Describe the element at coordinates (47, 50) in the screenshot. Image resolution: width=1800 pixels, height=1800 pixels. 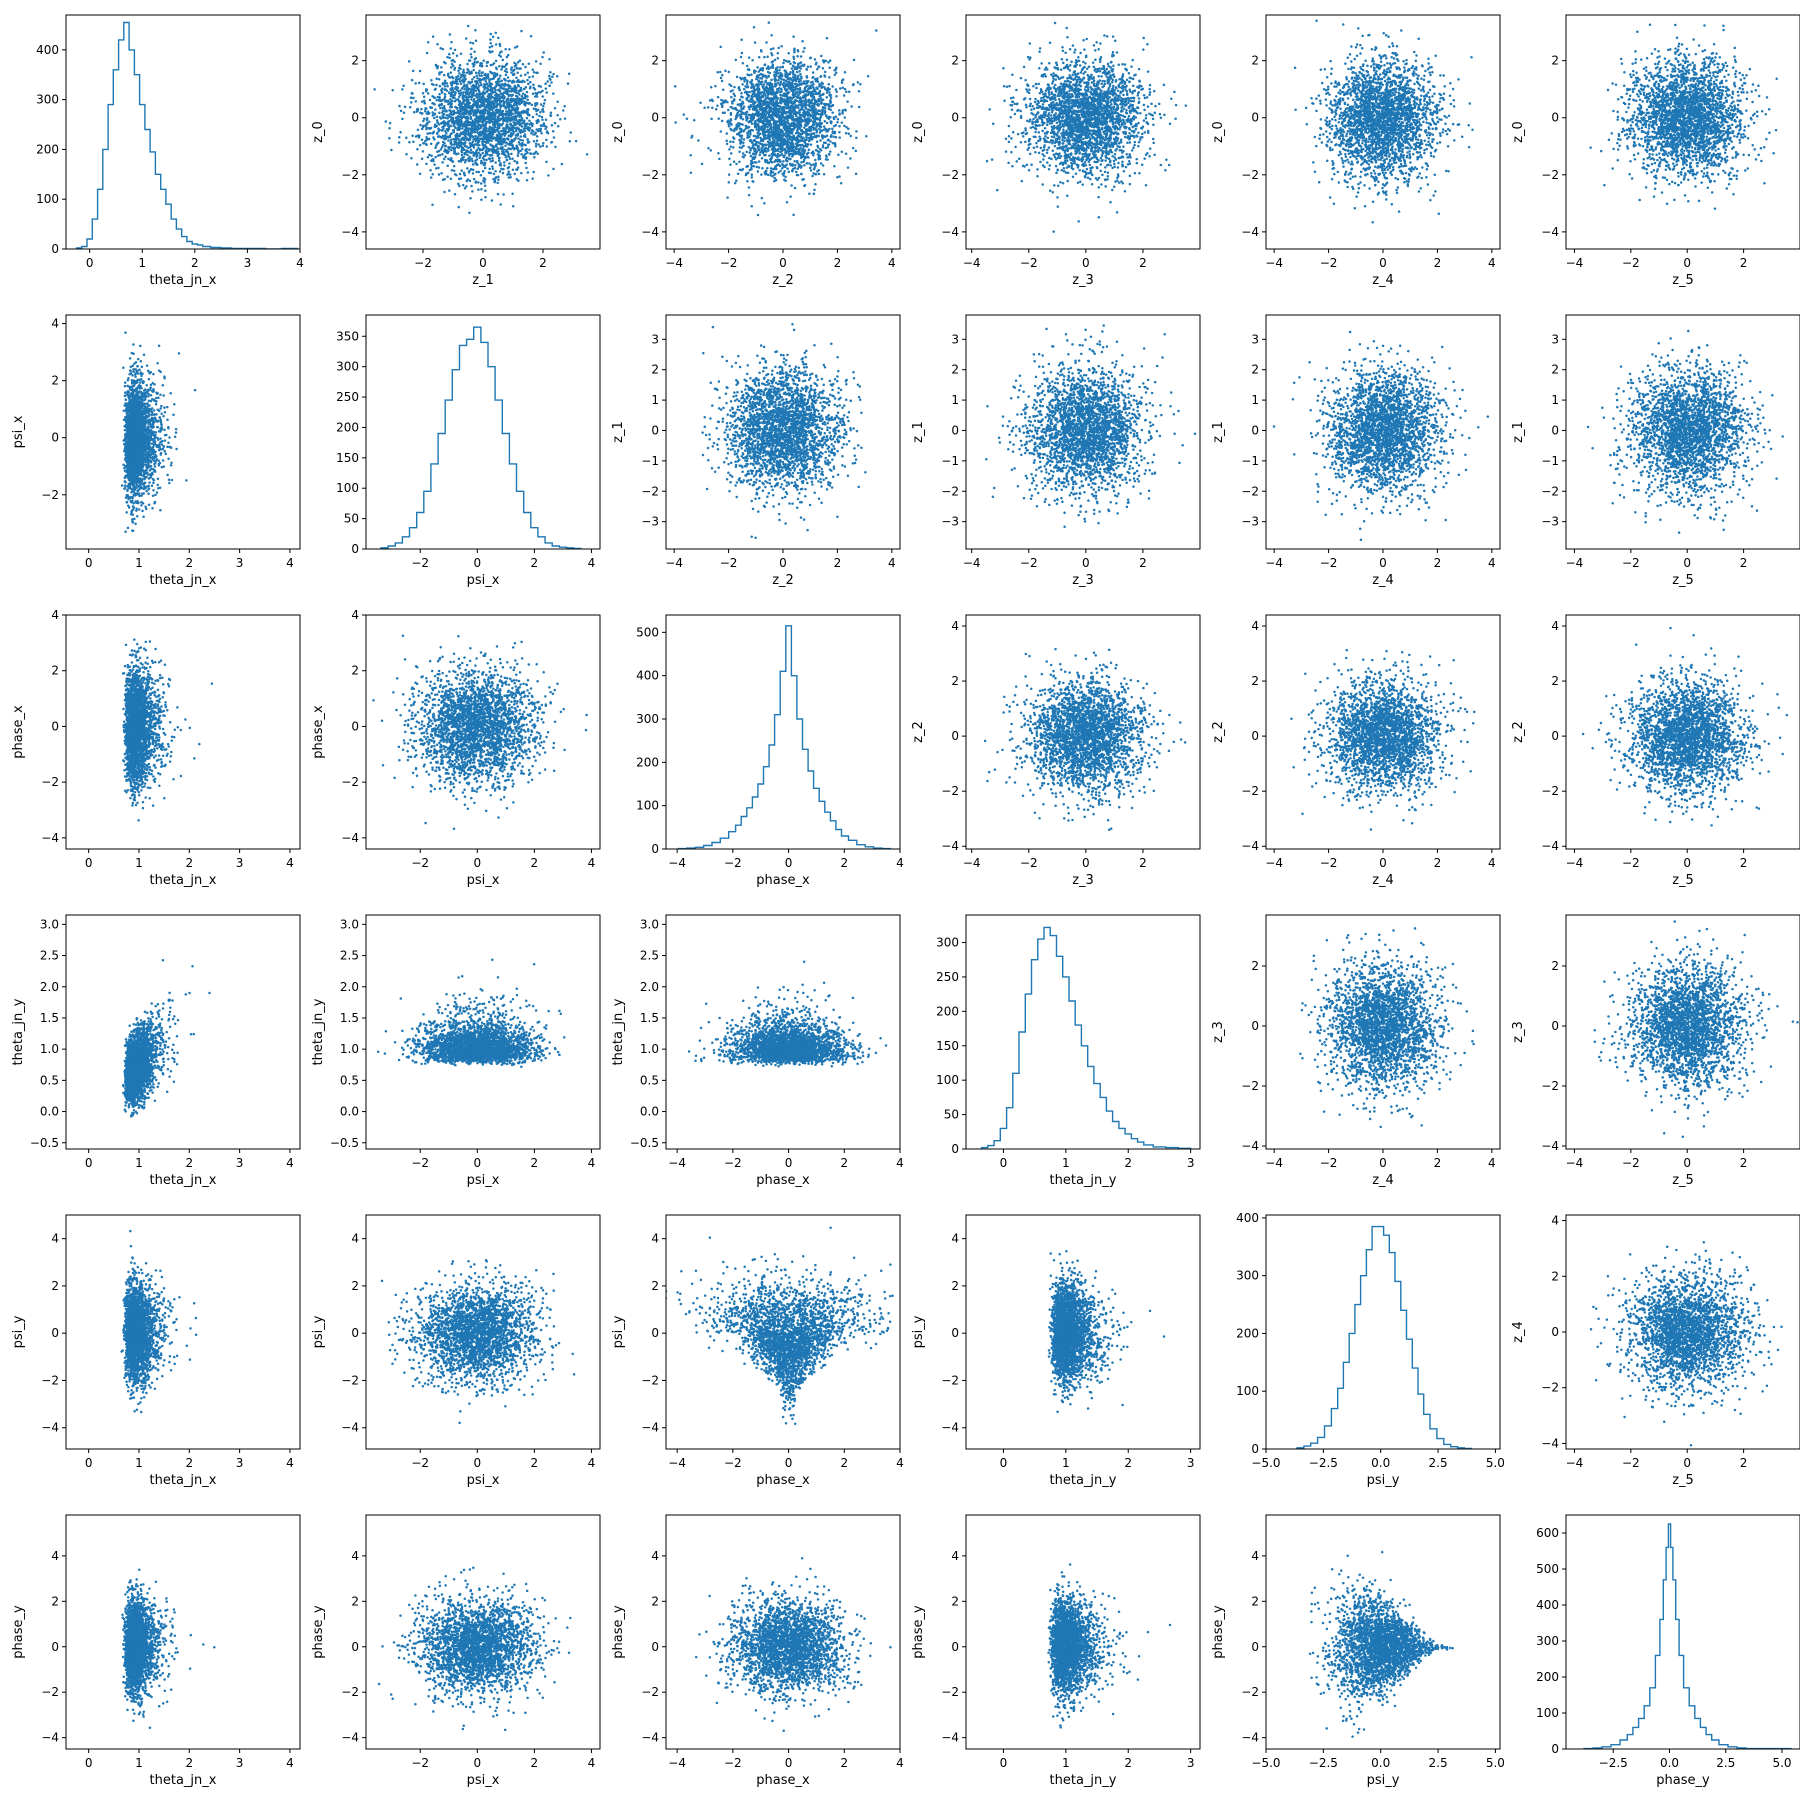
I see `y-tick-label: 400` at that location.